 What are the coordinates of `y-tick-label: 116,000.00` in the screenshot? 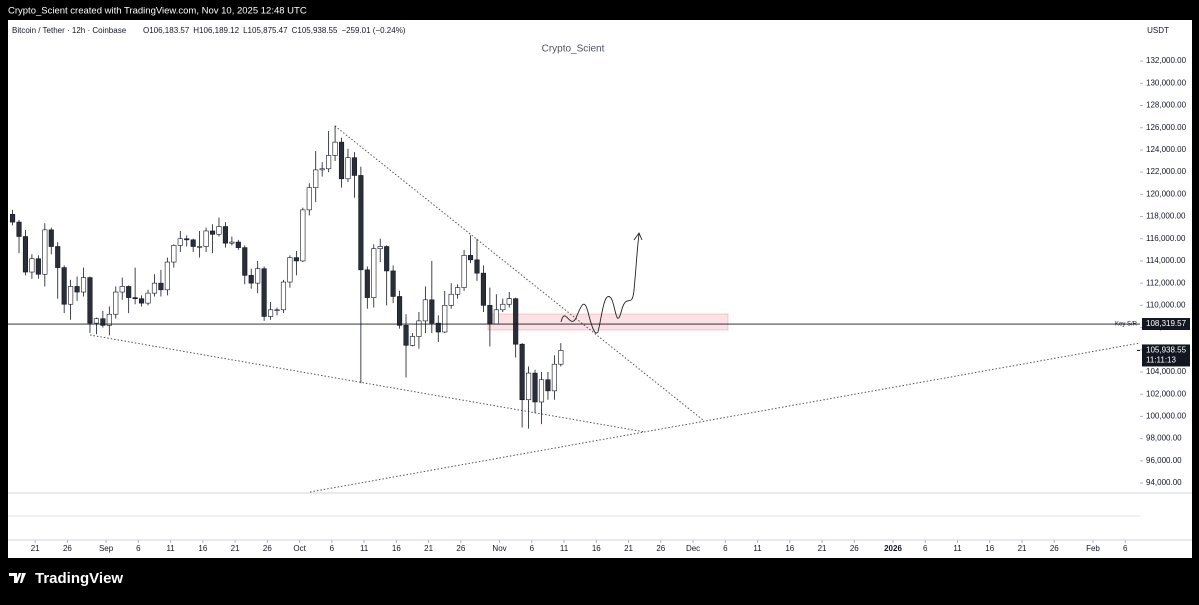 It's located at (1166, 238).